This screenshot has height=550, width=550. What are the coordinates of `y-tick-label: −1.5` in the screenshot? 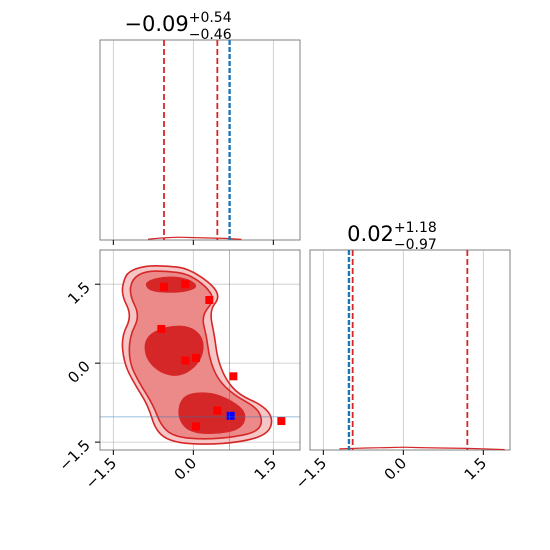 It's located at (74, 455).